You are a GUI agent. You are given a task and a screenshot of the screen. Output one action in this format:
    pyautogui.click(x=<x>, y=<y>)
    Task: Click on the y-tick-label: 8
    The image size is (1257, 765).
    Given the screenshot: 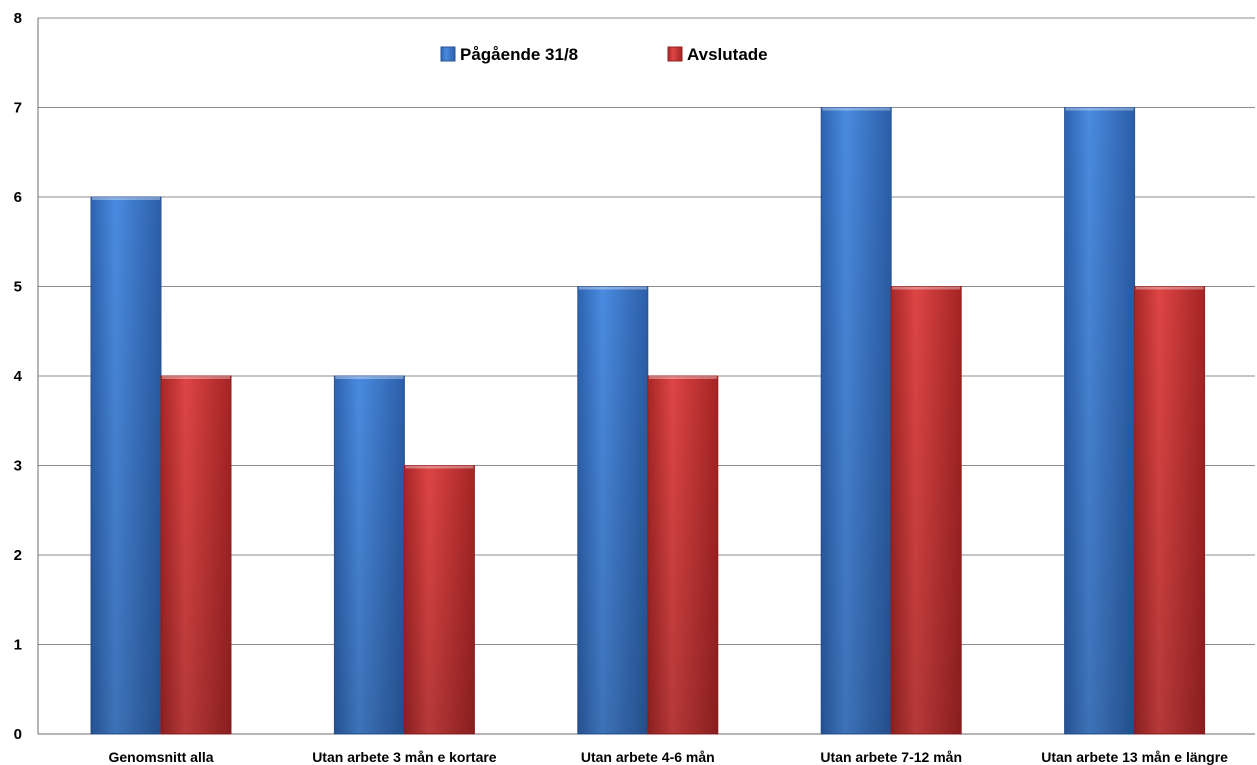 What is the action you would take?
    pyautogui.click(x=18, y=18)
    